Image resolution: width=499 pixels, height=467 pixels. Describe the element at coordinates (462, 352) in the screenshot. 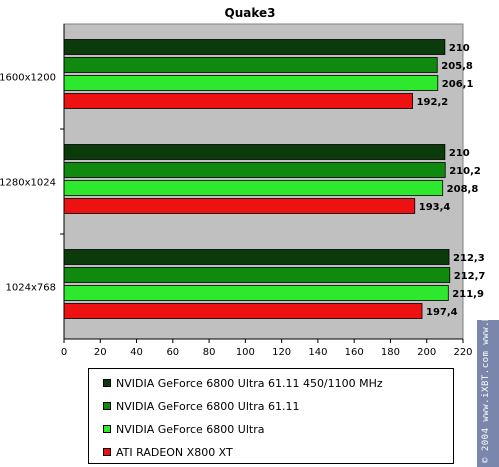

I see `x-tick-label: 220` at that location.